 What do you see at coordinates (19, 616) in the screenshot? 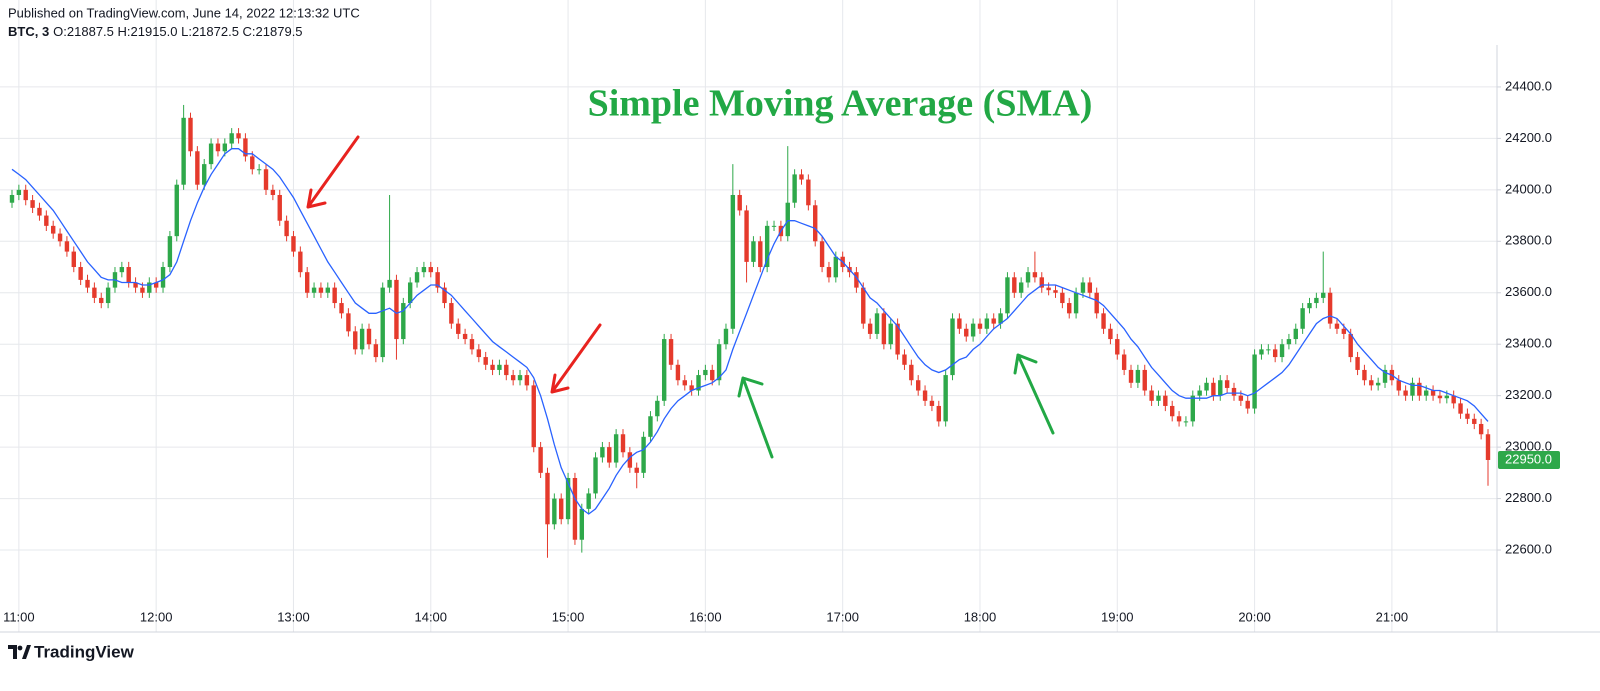
I see `x-tick-label: 11:00` at bounding box center [19, 616].